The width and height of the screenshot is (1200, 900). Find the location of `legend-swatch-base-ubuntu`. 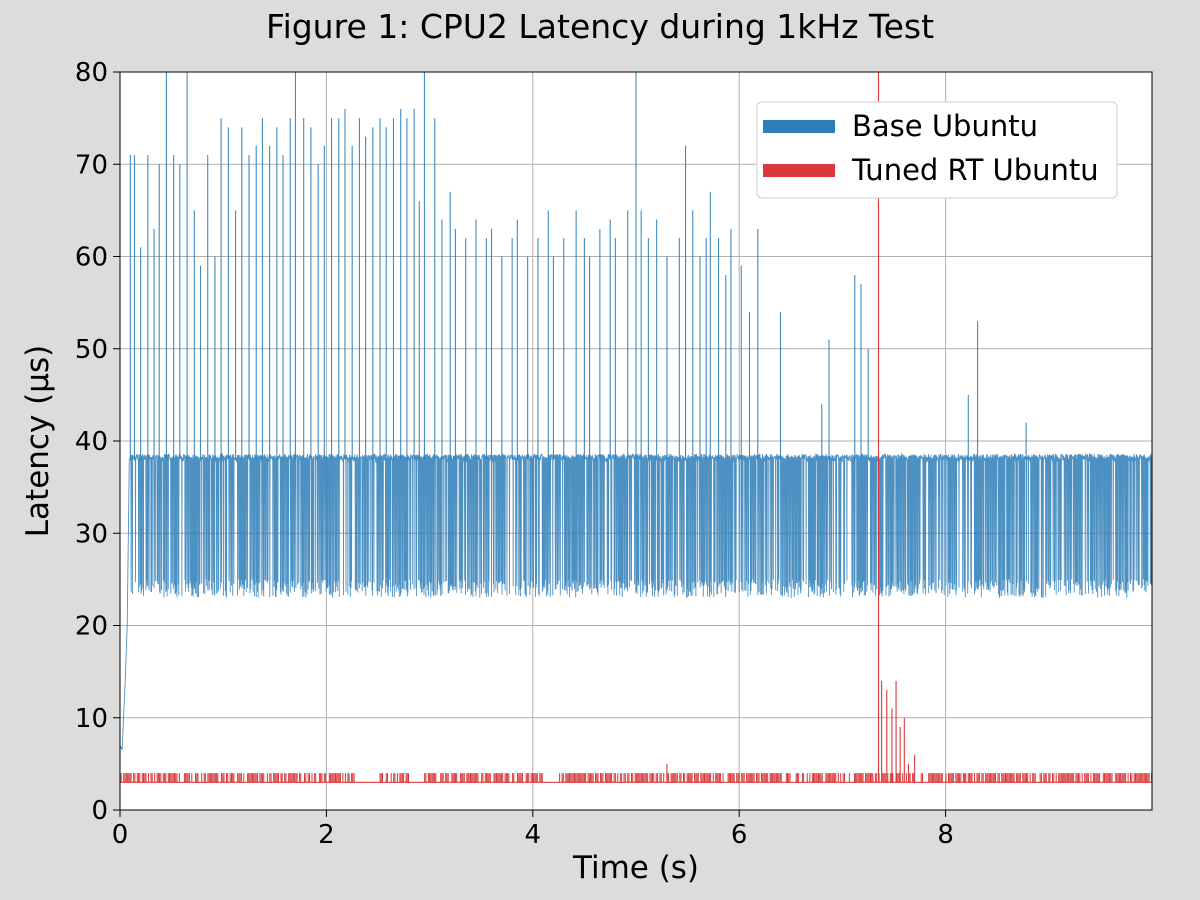

legend-swatch-base-ubuntu is located at coordinates (799, 126).